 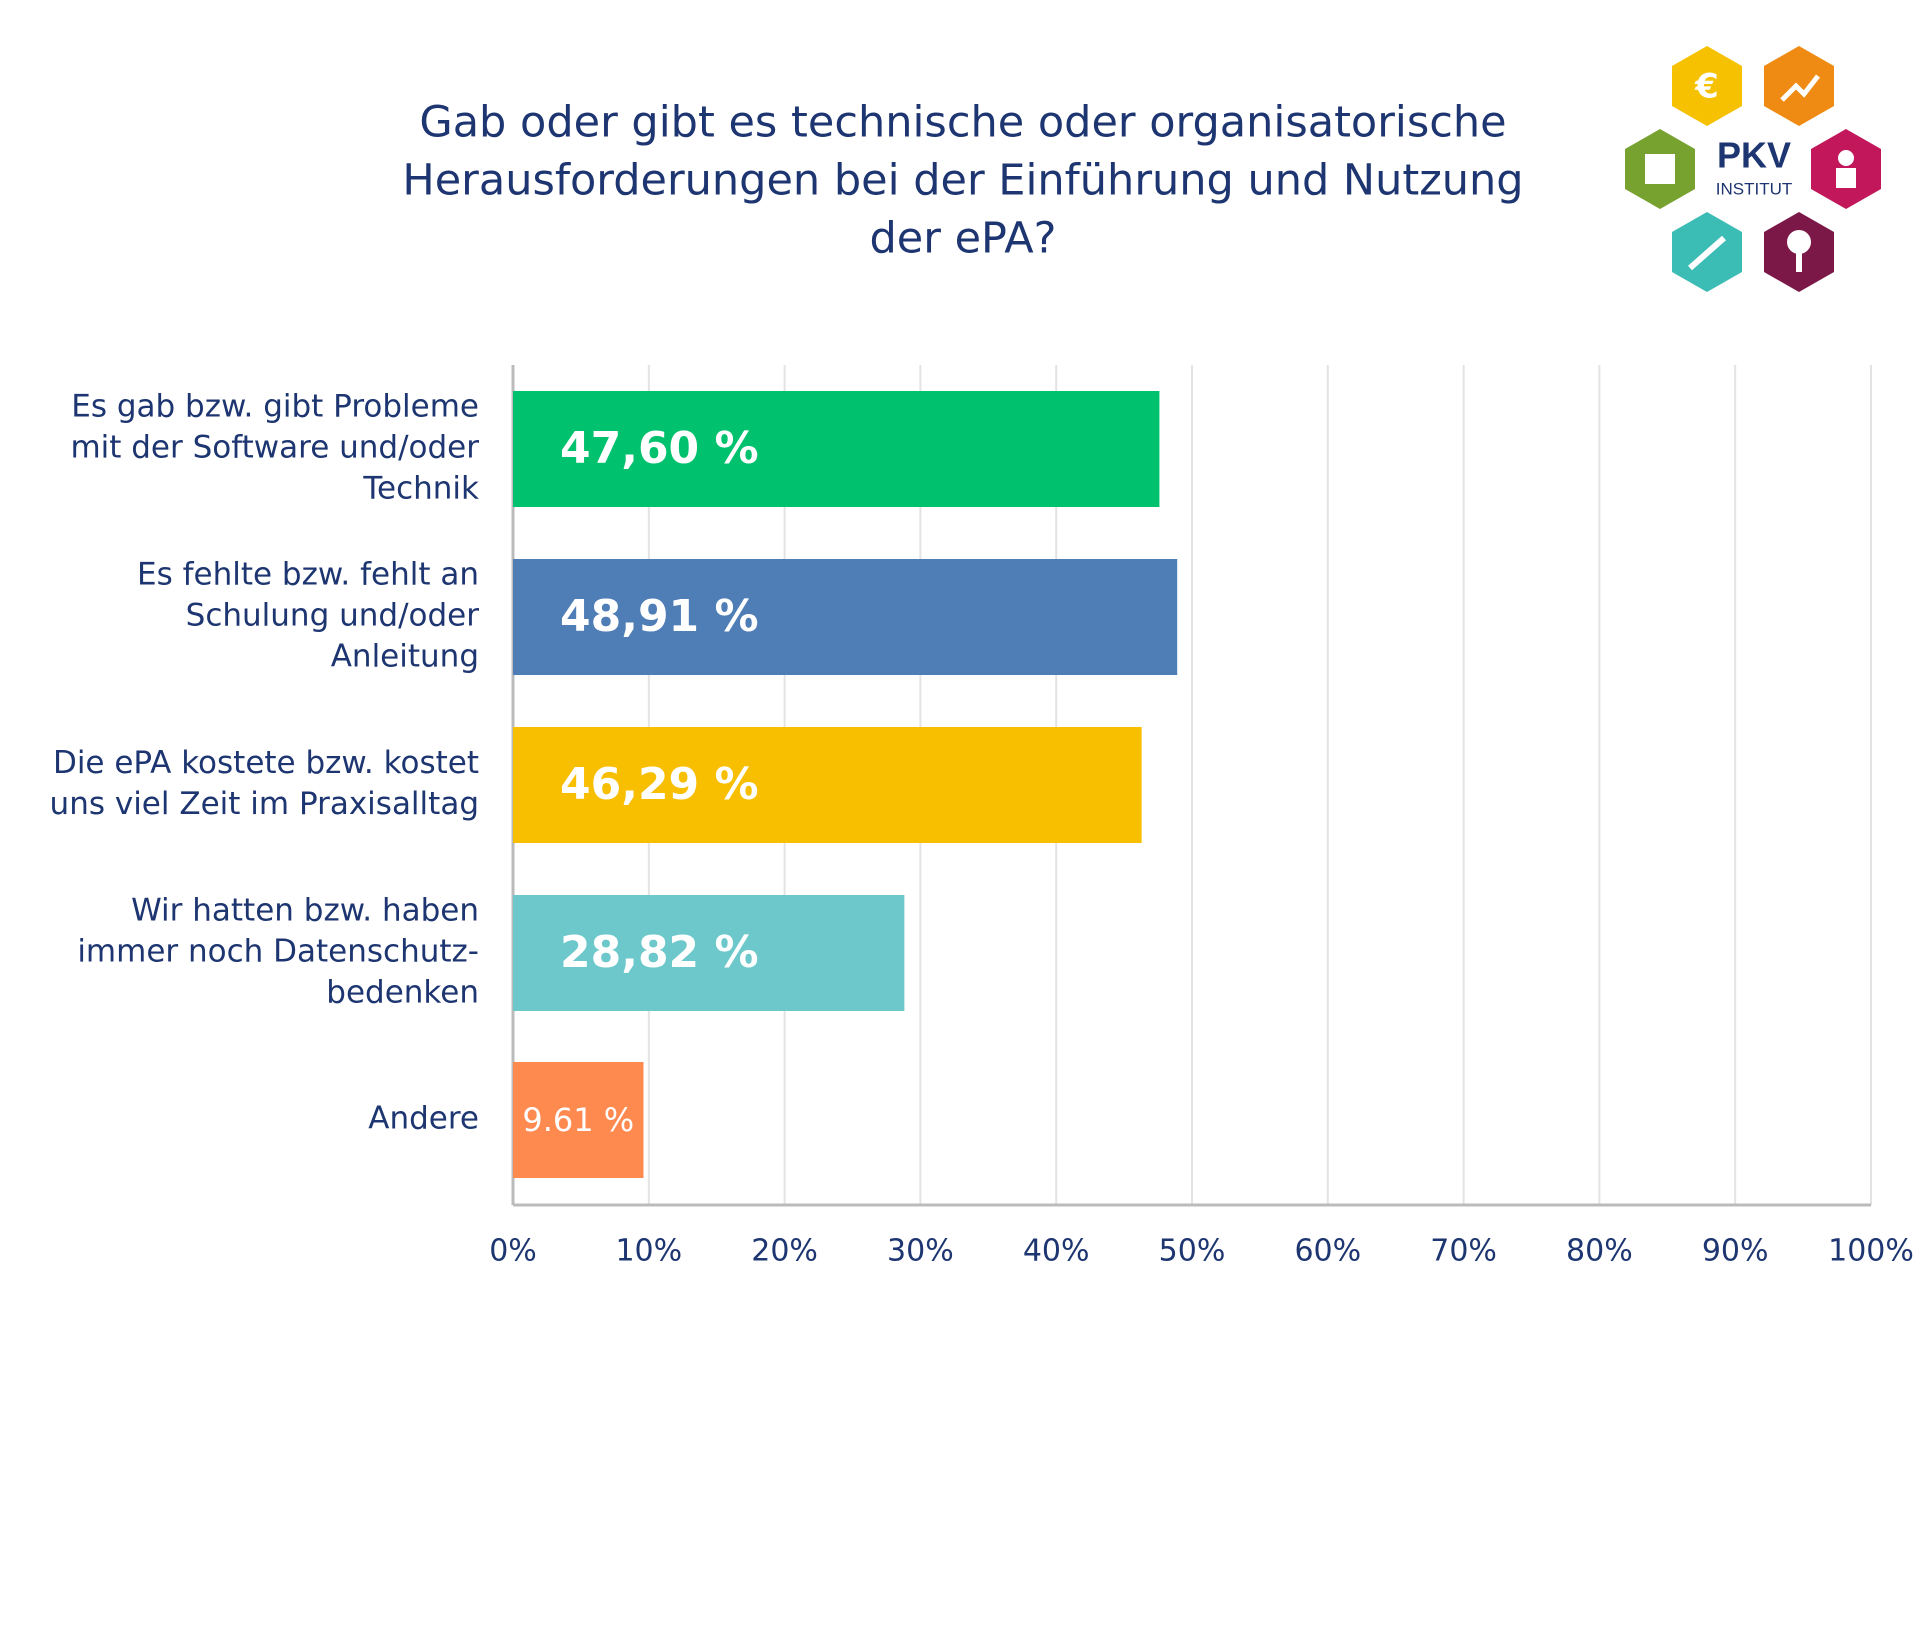 What do you see at coordinates (963, 239) in the screenshot?
I see `chart-title: der ePA?` at bounding box center [963, 239].